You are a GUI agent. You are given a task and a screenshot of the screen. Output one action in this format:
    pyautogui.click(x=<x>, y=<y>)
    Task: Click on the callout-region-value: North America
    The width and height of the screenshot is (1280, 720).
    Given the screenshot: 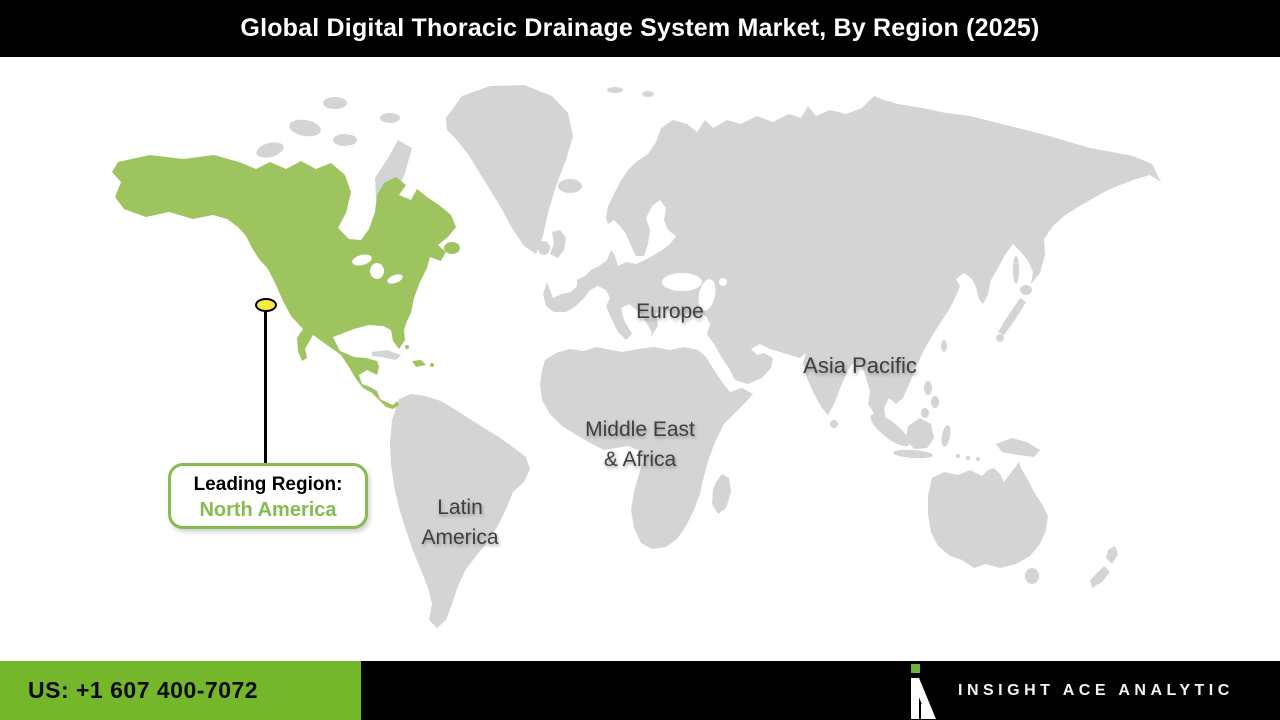 What is the action you would take?
    pyautogui.click(x=268, y=510)
    